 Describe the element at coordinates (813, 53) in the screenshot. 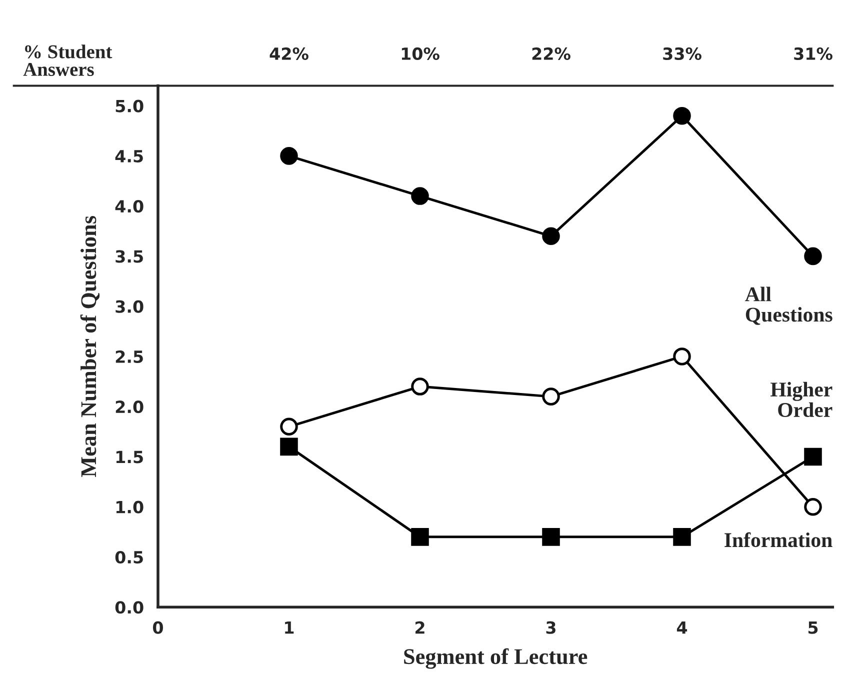

I see `text: 31%` at that location.